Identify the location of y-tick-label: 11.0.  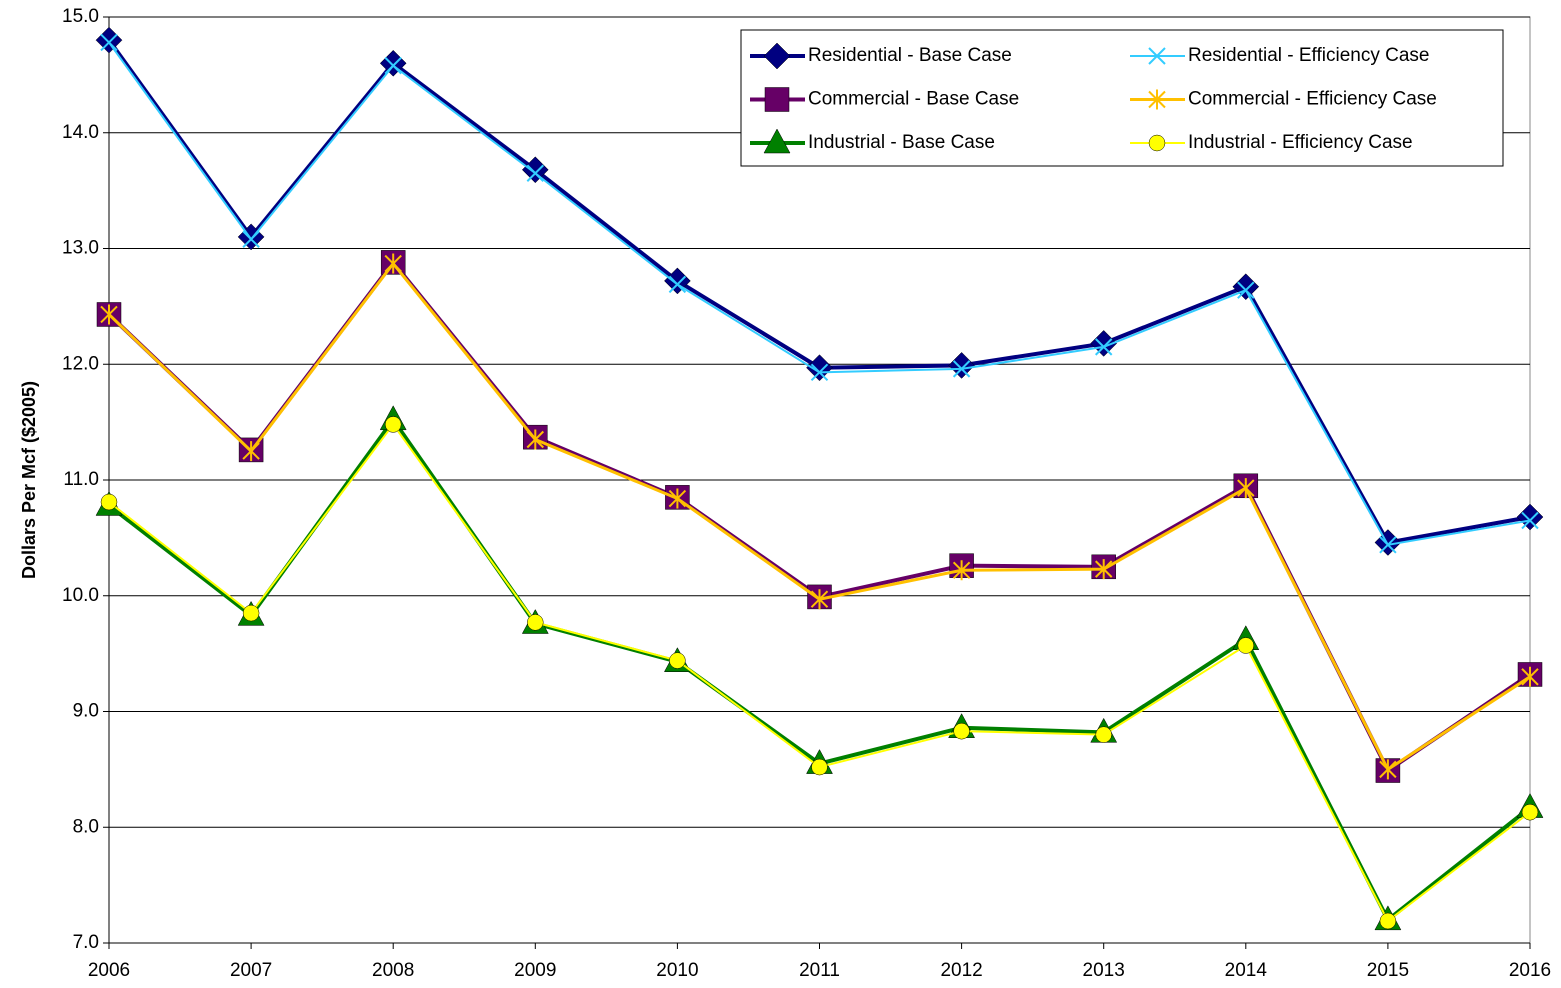
(81, 479).